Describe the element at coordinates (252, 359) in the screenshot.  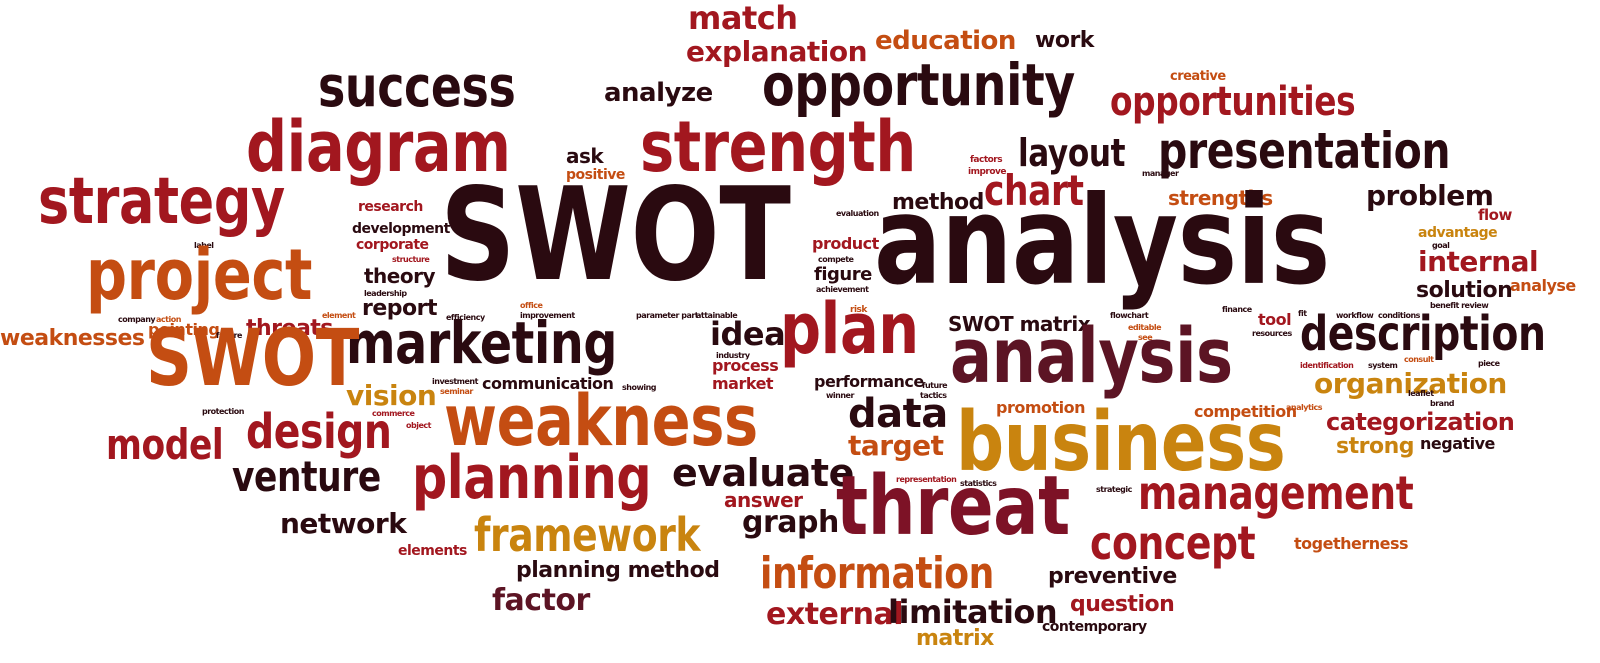
I see `word-swot-mid: SWOT` at that location.